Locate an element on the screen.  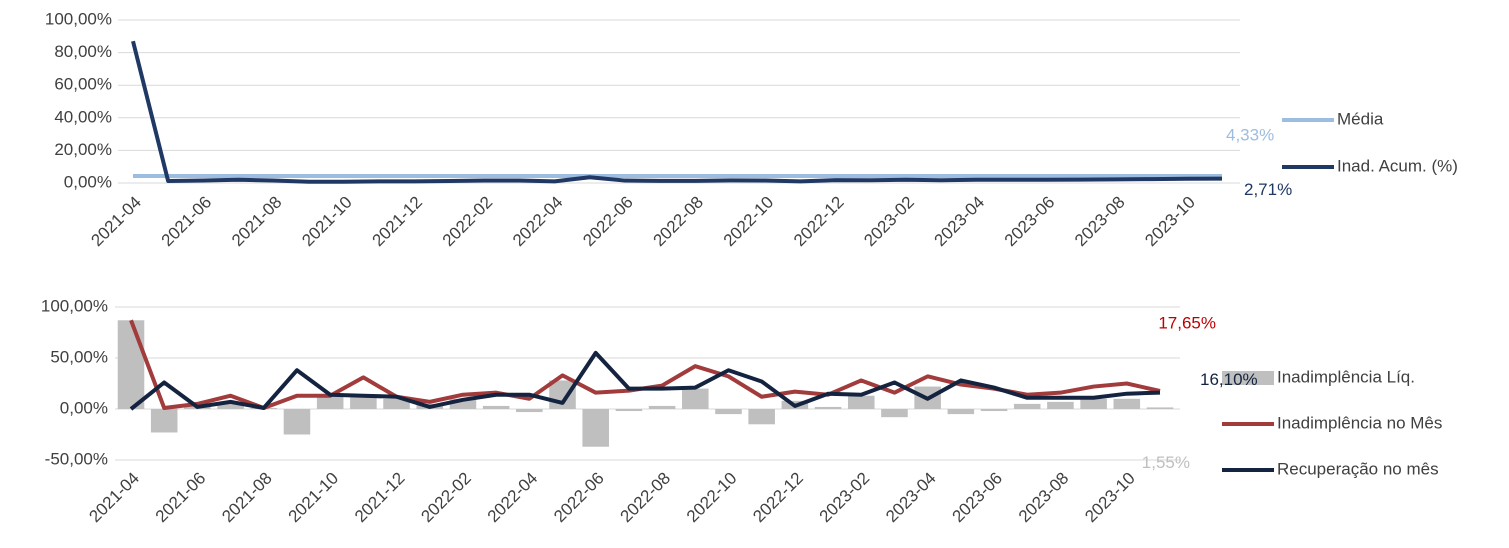
data-label: 17,65% is located at coordinates (1187, 322).